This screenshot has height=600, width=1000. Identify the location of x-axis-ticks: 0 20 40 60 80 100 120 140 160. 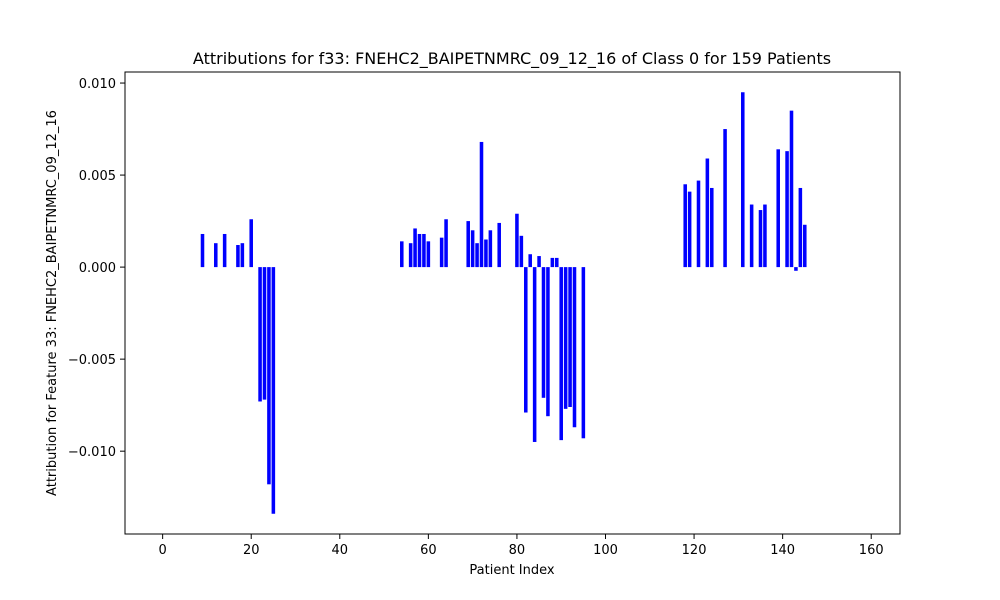
(521, 546).